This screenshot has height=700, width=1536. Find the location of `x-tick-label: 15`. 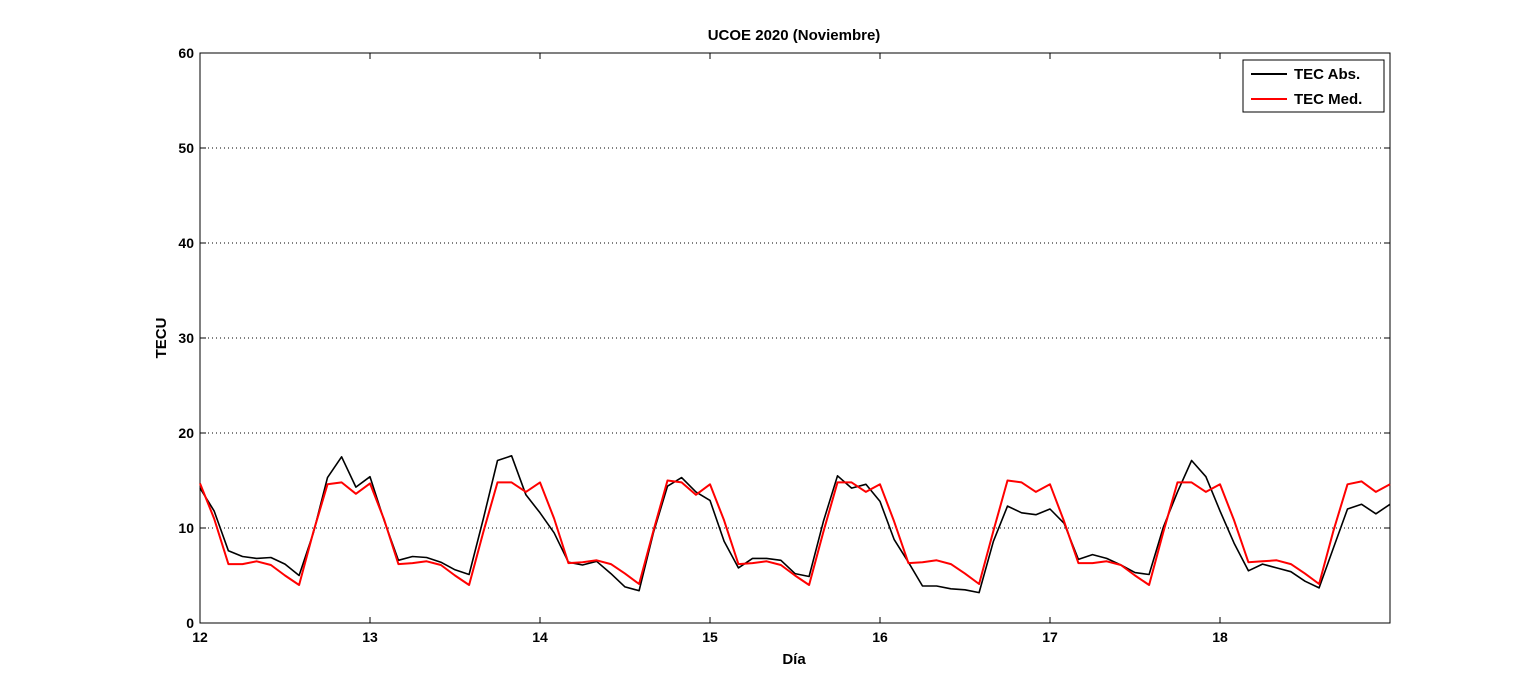

x-tick-label: 15 is located at coordinates (710, 637).